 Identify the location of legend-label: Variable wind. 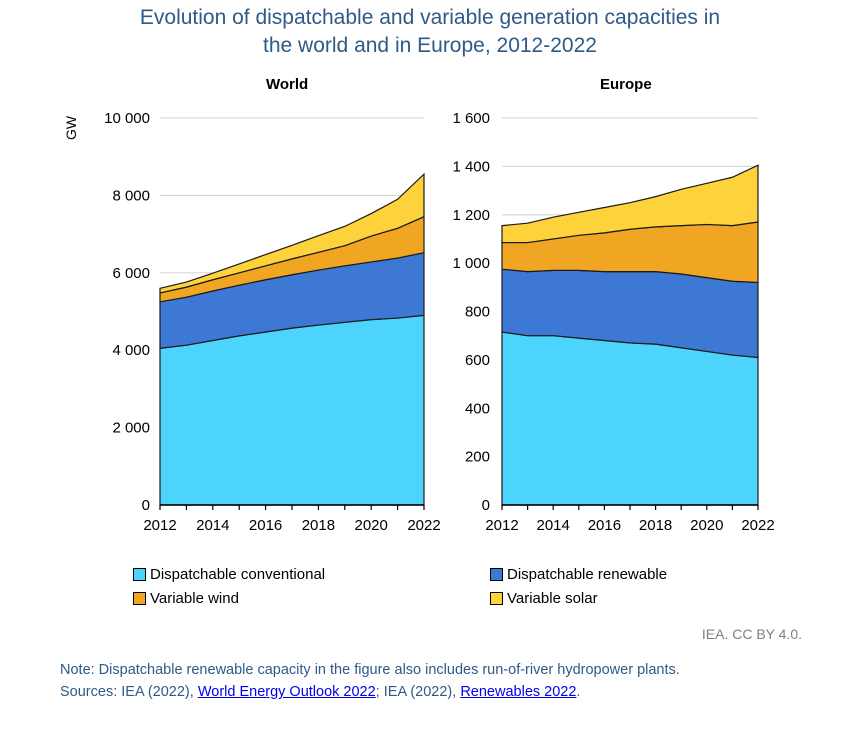
(194, 598).